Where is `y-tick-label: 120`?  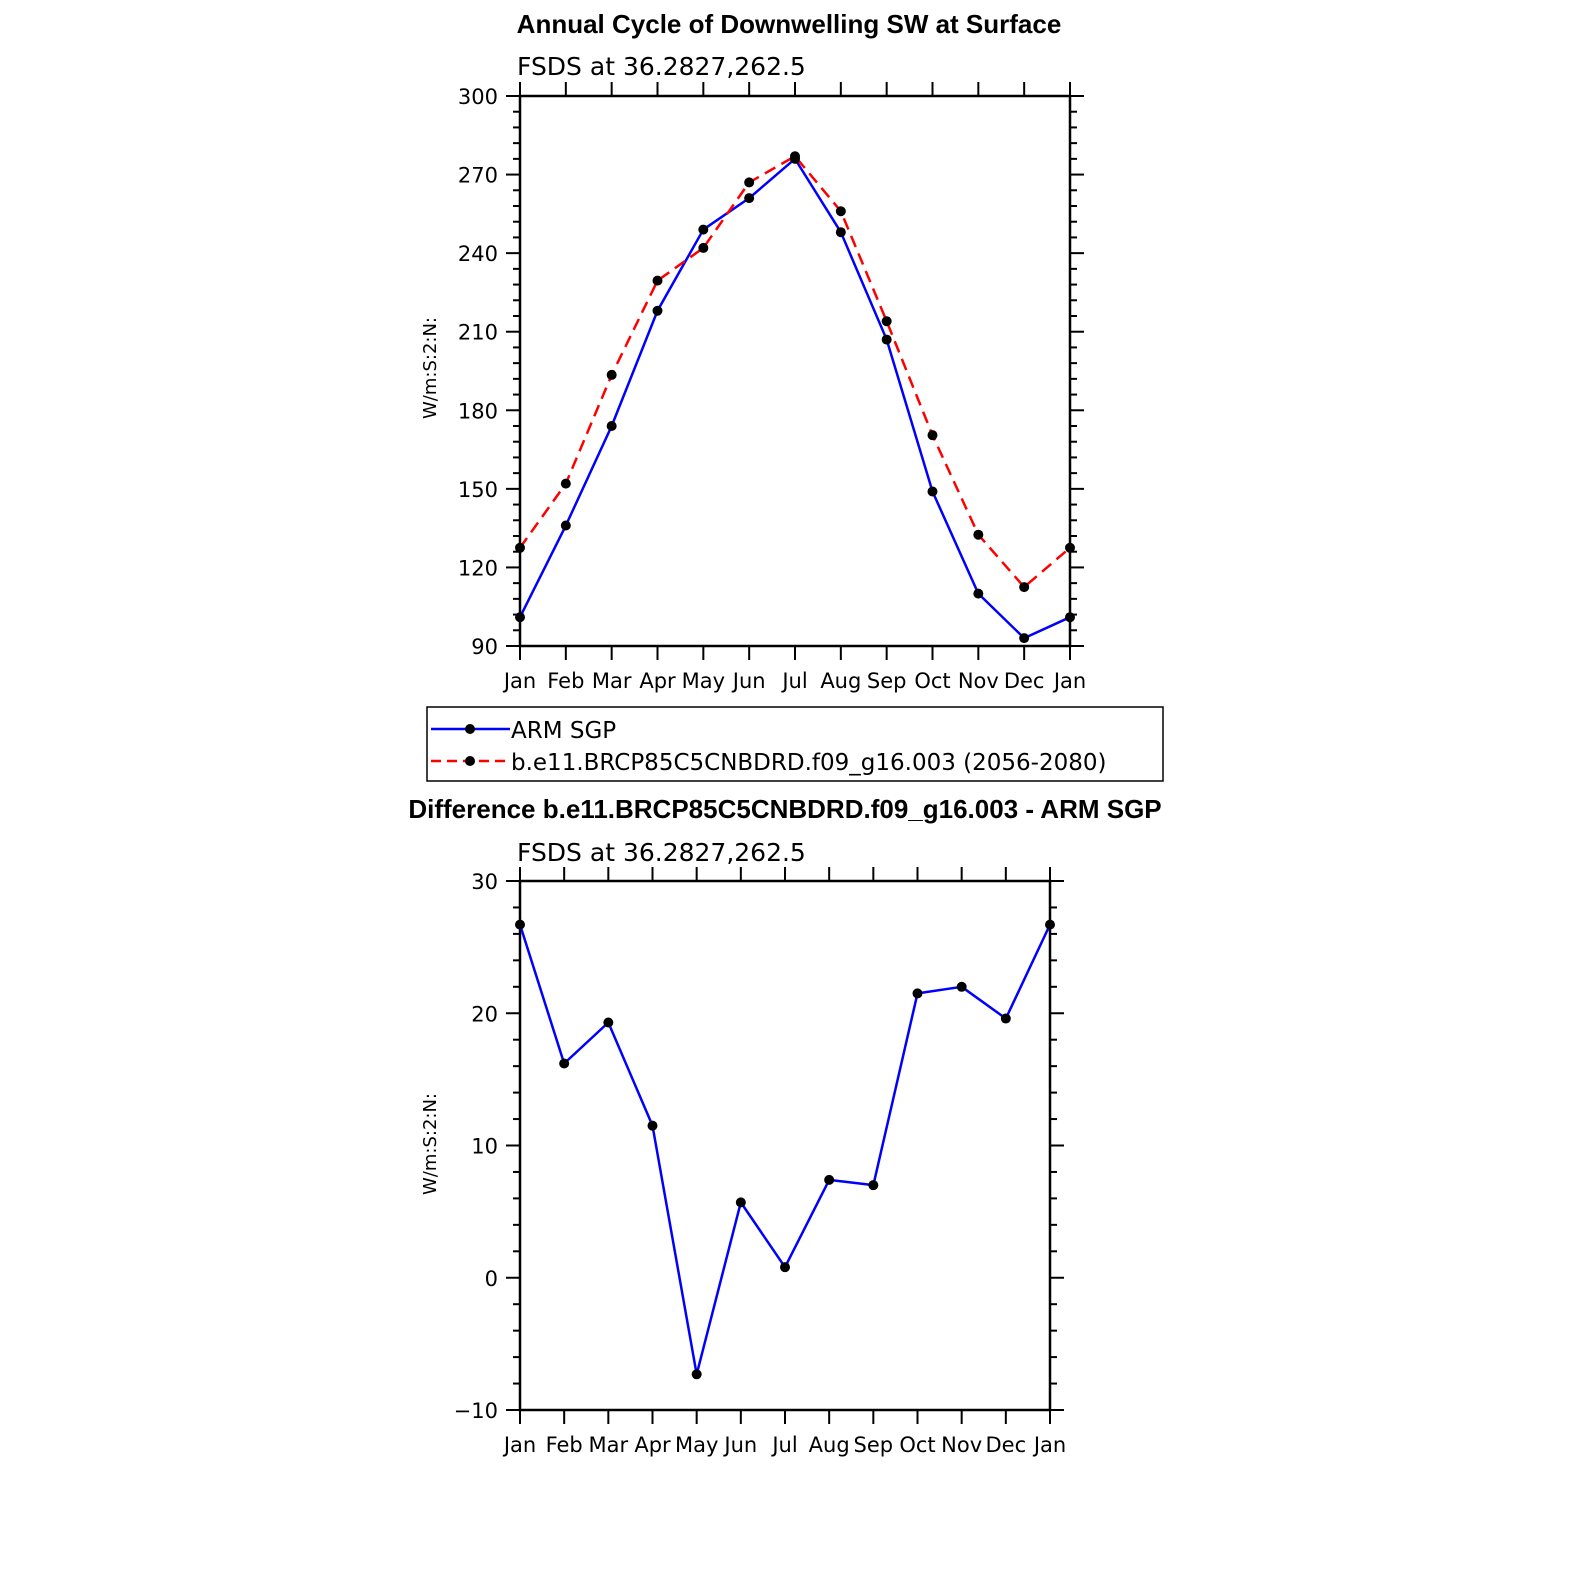 y-tick-label: 120 is located at coordinates (478, 568).